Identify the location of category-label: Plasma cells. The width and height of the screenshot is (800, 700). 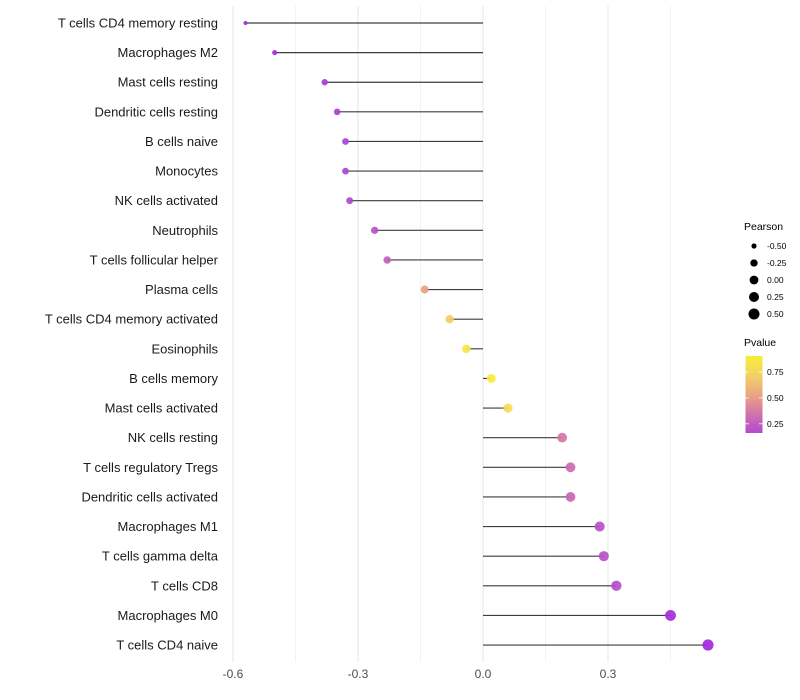
(181, 289).